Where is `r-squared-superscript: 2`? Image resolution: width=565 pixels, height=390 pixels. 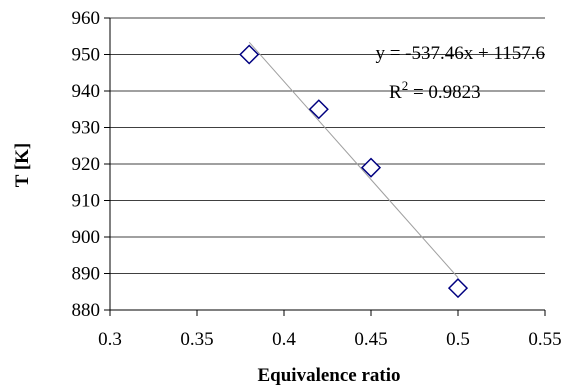
r-squared-superscript: 2 is located at coordinates (405, 85).